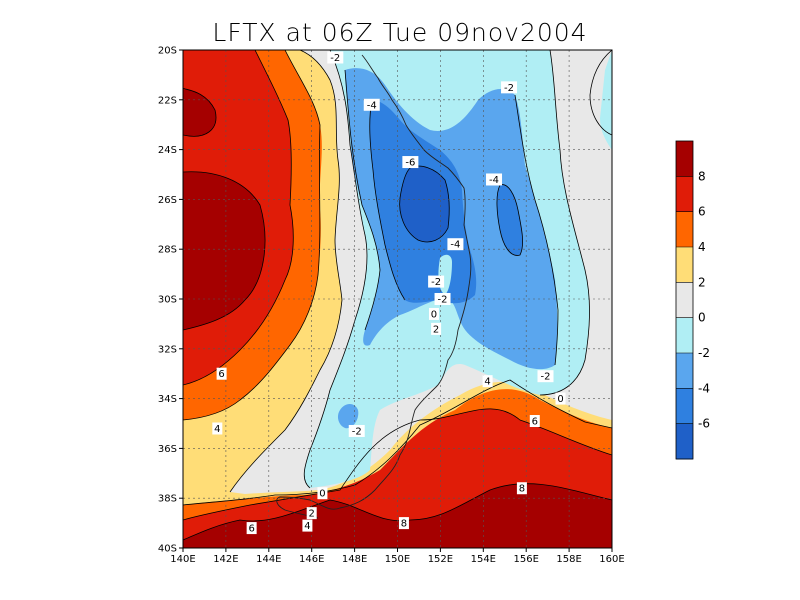 Image resolution: width=800 pixels, height=600 pixels. What do you see at coordinates (167, 51) in the screenshot?
I see `y-tick-label: 20S` at bounding box center [167, 51].